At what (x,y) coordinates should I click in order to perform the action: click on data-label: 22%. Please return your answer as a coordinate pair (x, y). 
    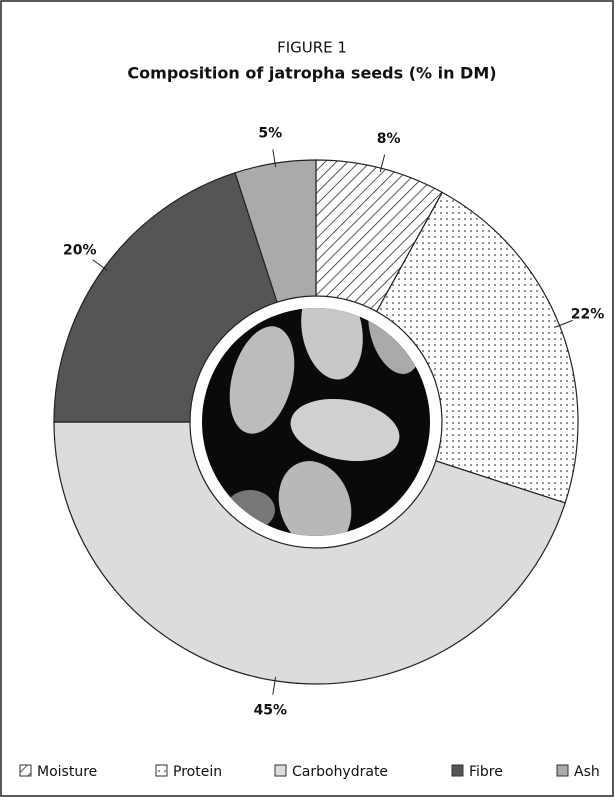
    Looking at the image, I should click on (588, 315).